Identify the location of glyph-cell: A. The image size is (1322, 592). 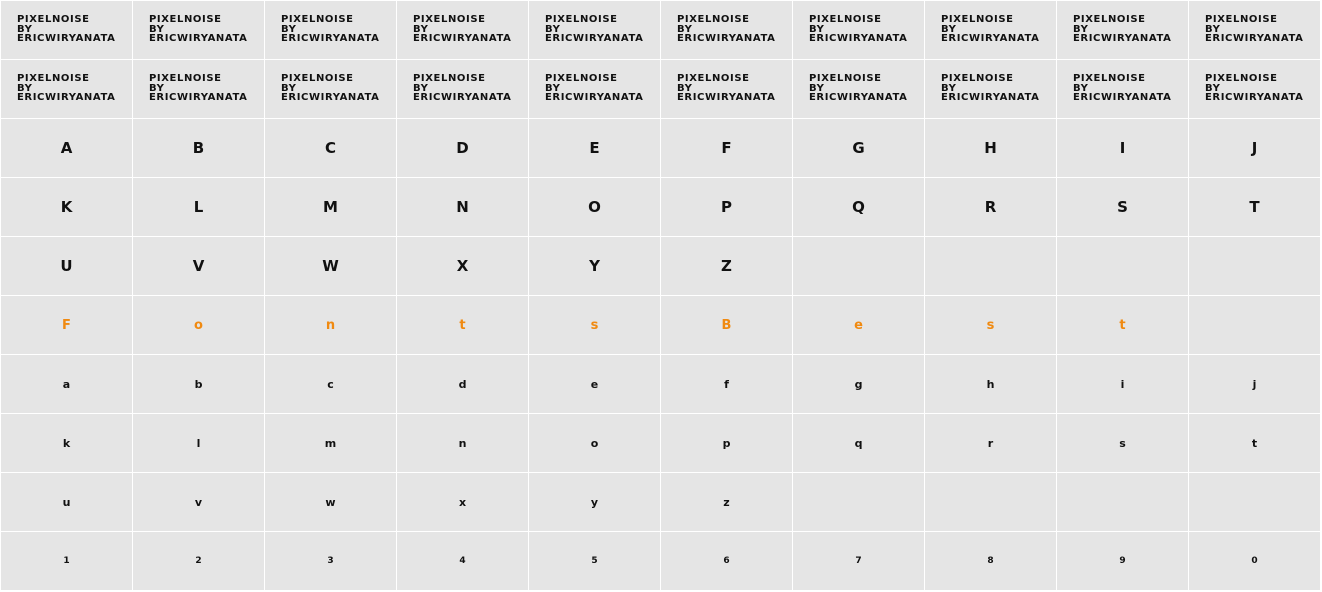
(66, 148).